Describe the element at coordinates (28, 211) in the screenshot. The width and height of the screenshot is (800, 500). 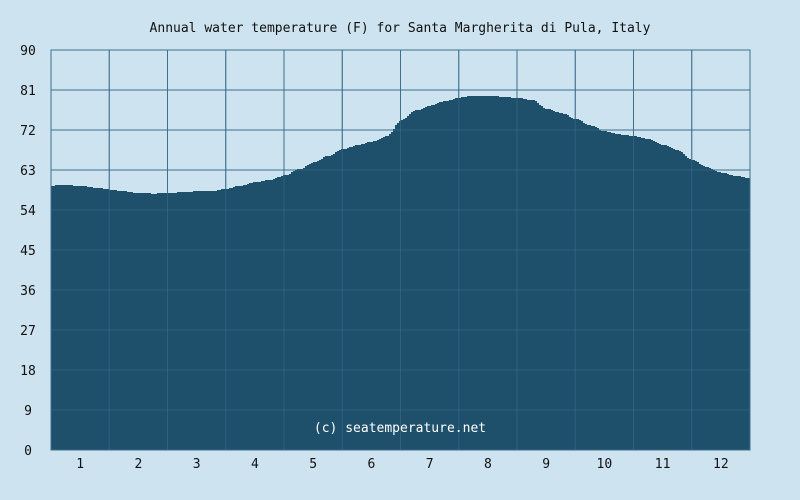
I see `y-tick-label: 54` at that location.